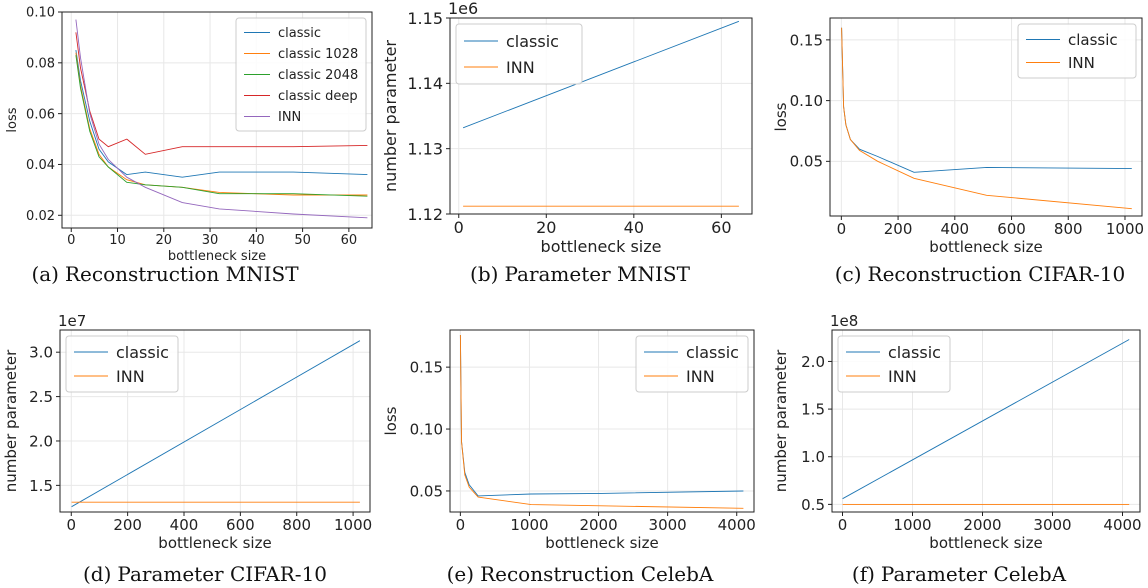 The width and height of the screenshot is (1148, 588). I want to click on caption-a: (a) Reconstruction MNIST, so click(165, 274).